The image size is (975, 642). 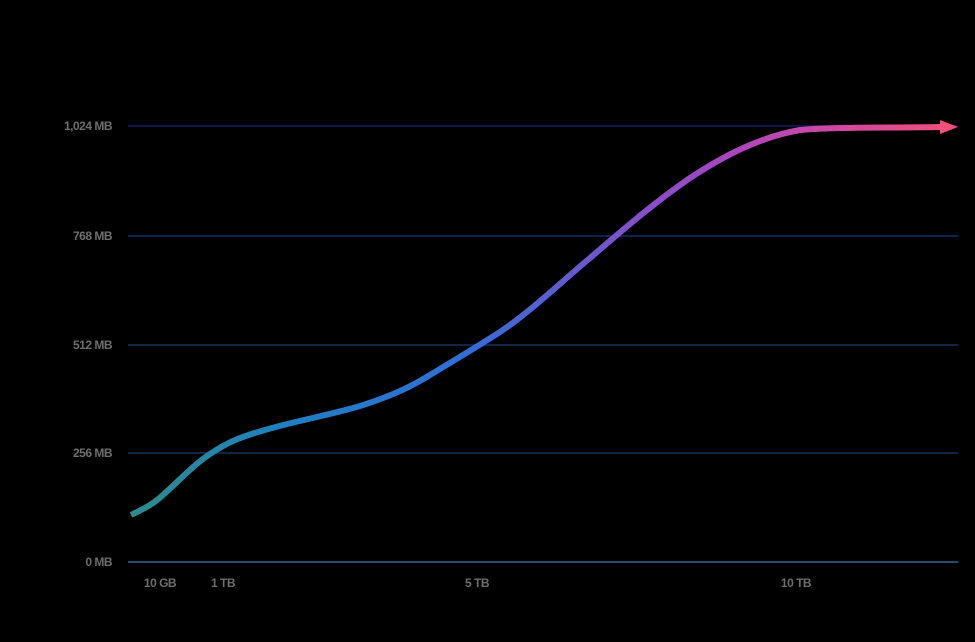 I want to click on y-tick-label-256: 256 MB, so click(x=92, y=453).